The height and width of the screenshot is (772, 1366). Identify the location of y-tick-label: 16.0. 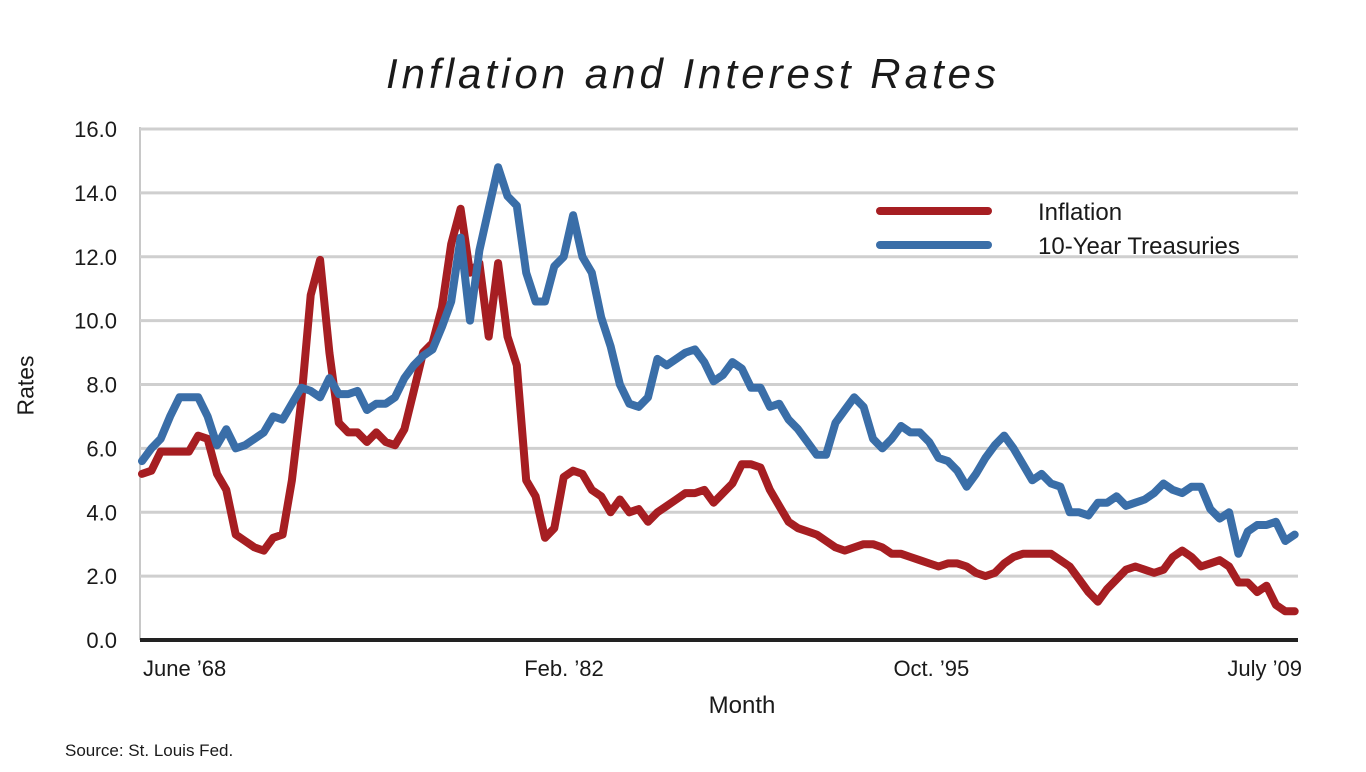
(95, 129).